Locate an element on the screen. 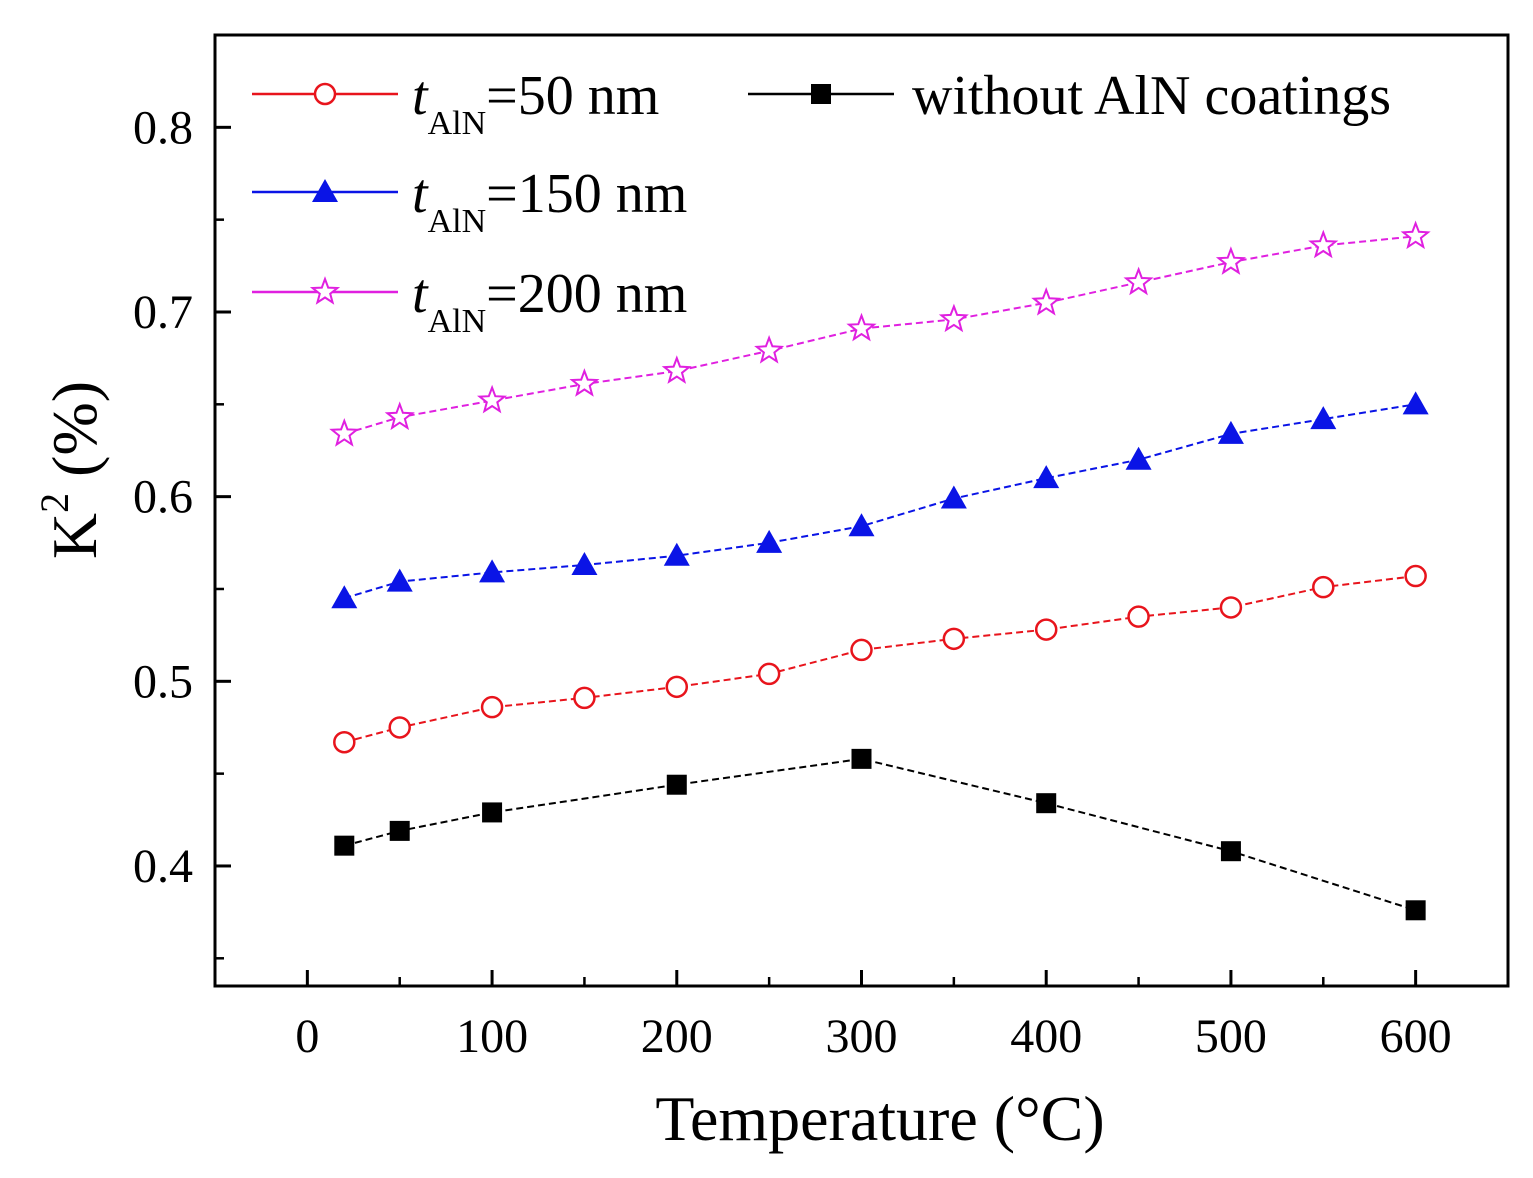 The width and height of the screenshot is (1533, 1178). legend-item-none: without AlN coatings is located at coordinates (1069, 96).